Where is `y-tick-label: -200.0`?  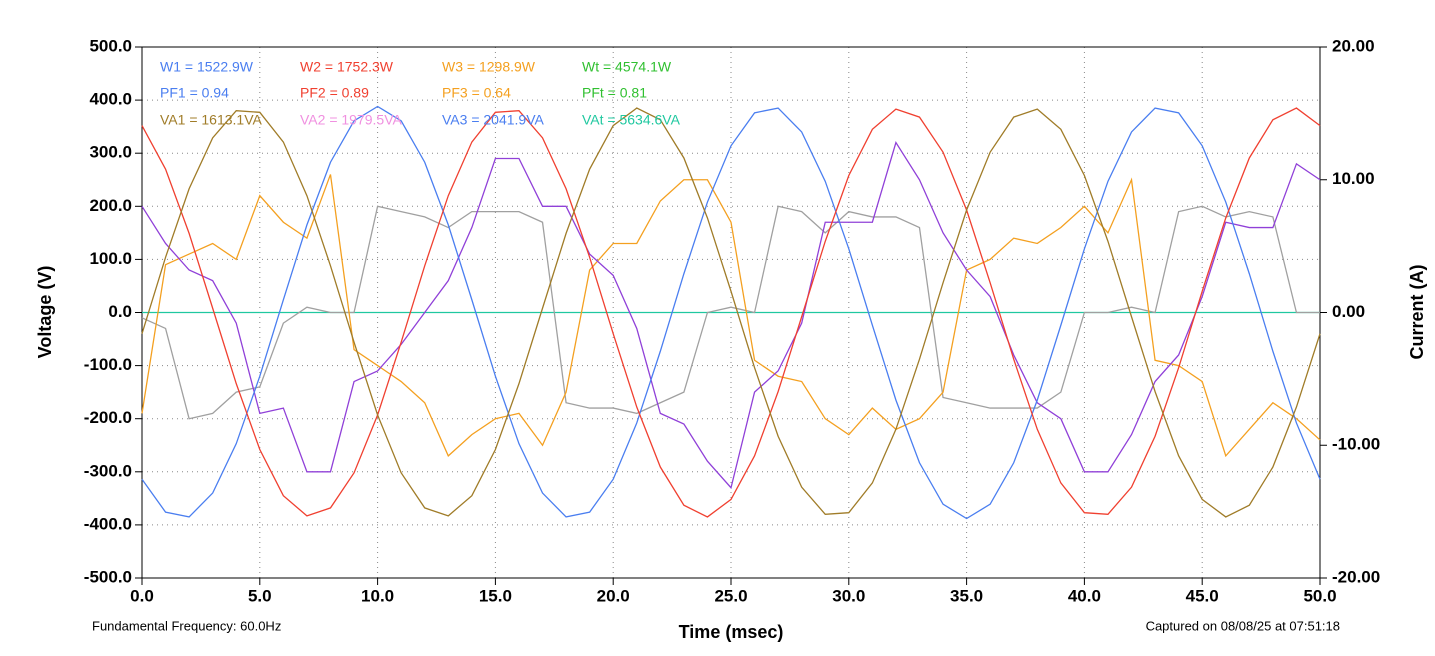 y-tick-label: -200.0 is located at coordinates (108, 417).